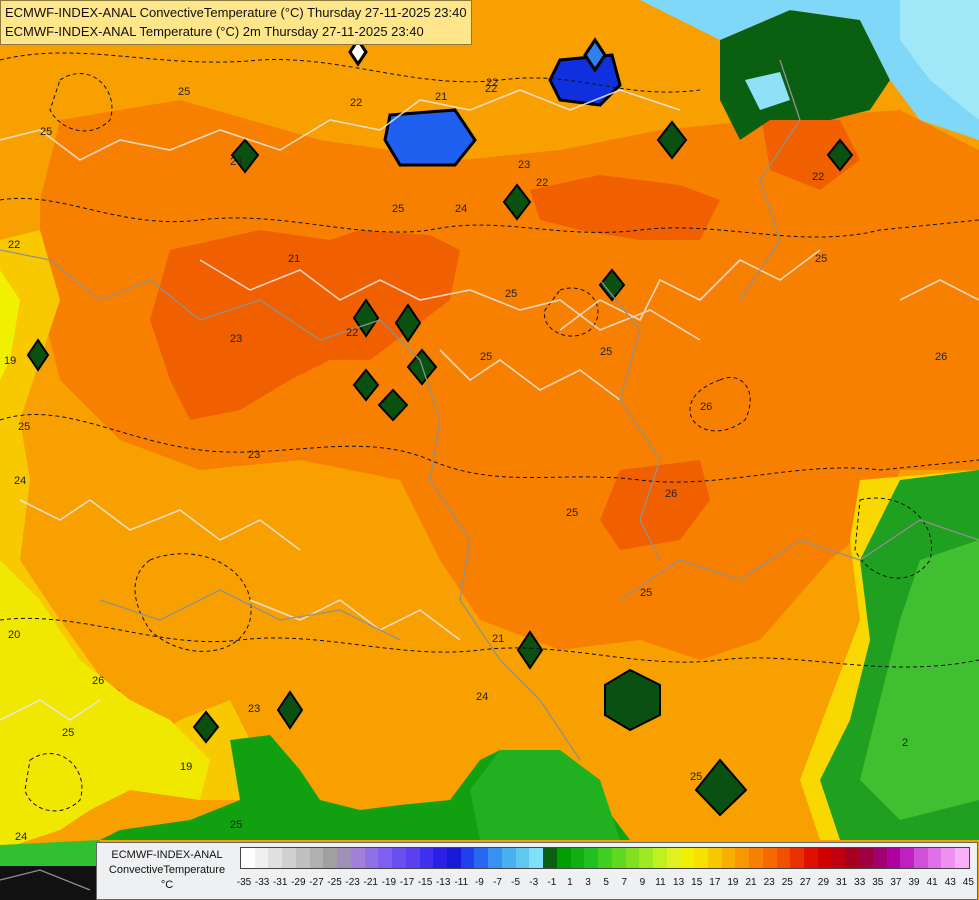  Describe the element at coordinates (842, 882) in the screenshot. I see `legend-tick: 31` at that location.